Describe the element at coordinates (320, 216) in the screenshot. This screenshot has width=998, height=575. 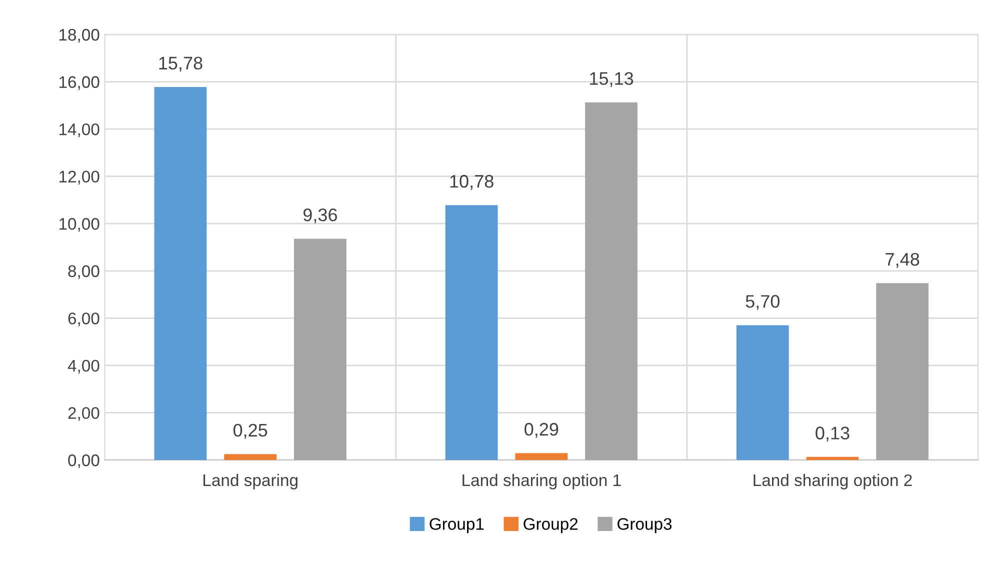
I see `data-label: 9,36` at that location.